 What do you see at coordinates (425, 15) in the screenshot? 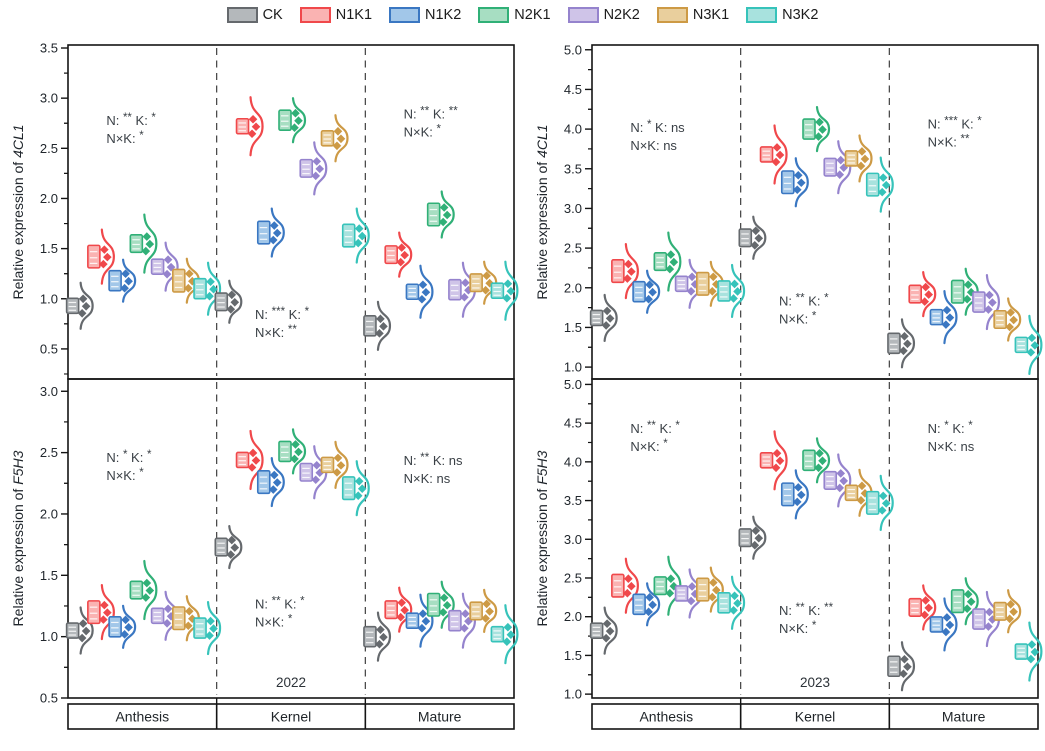
I see `legend-item-N1K2: N1K2` at bounding box center [425, 15].